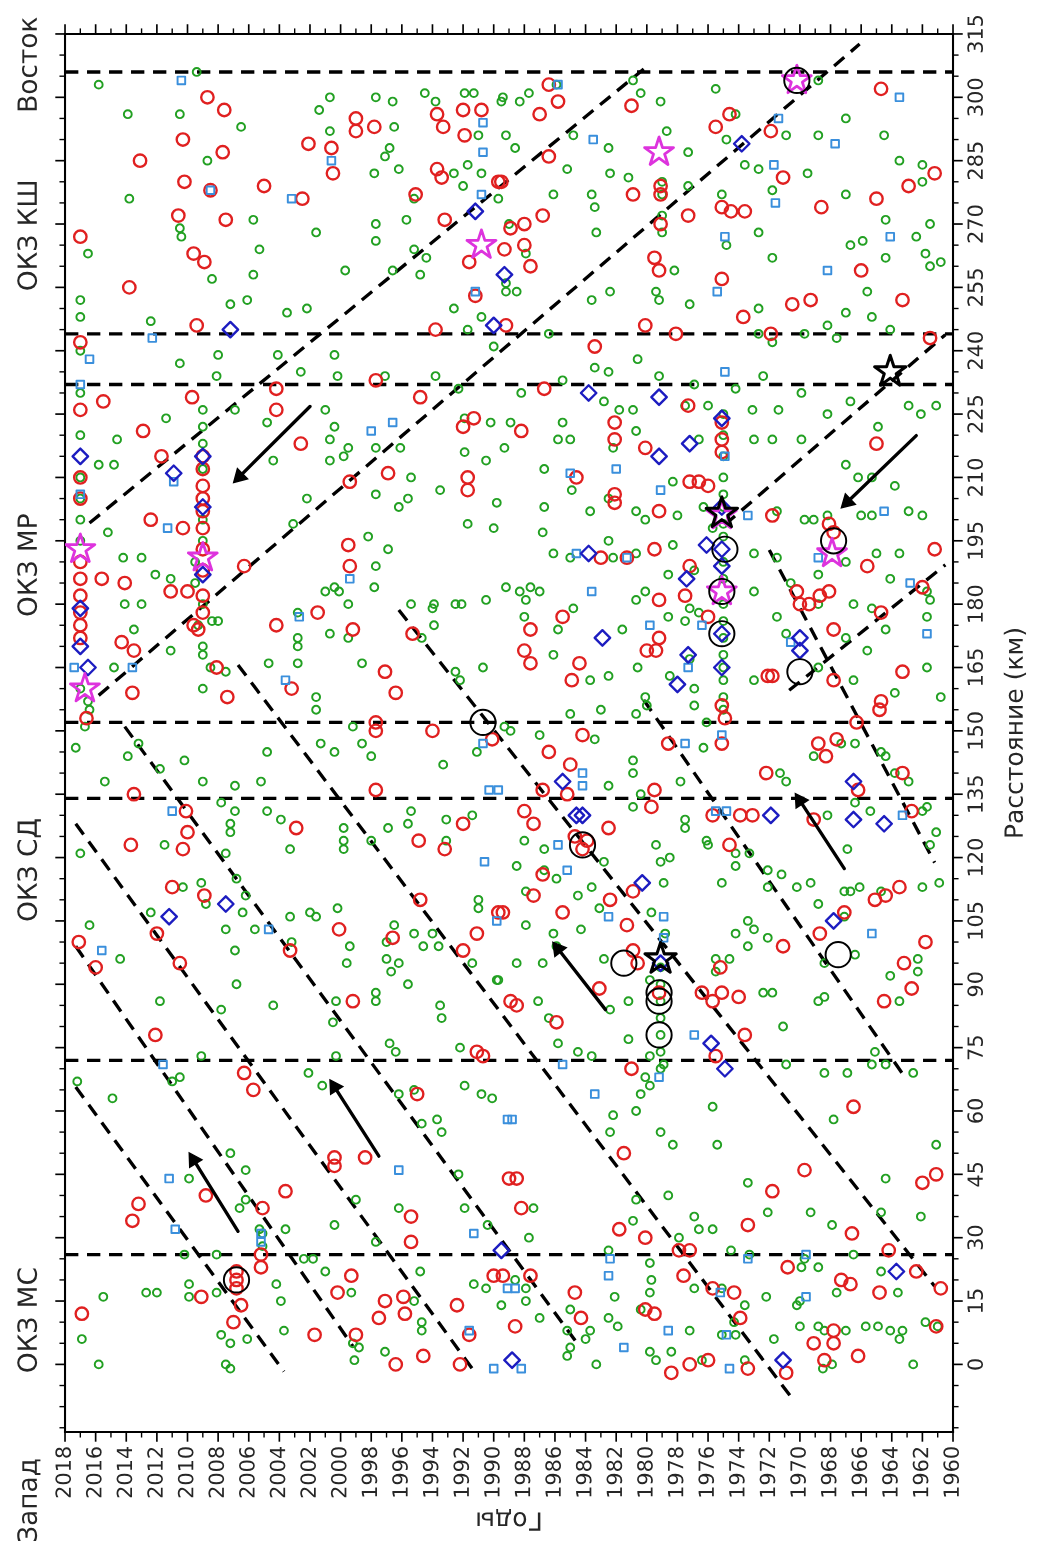 Image resolution: width=1042 pixels, height=1565 pixels. I want to click on y-tick-label: 240, so click(975, 351).